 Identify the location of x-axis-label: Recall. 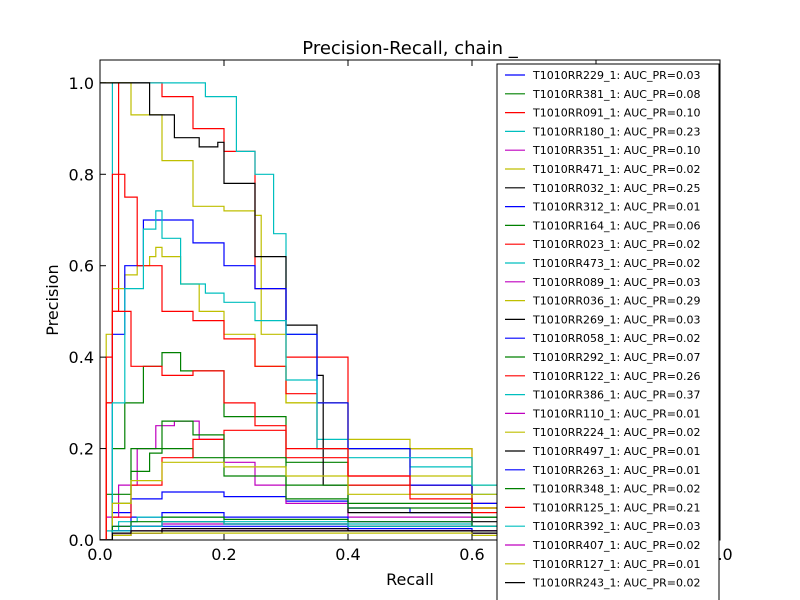
(410, 579).